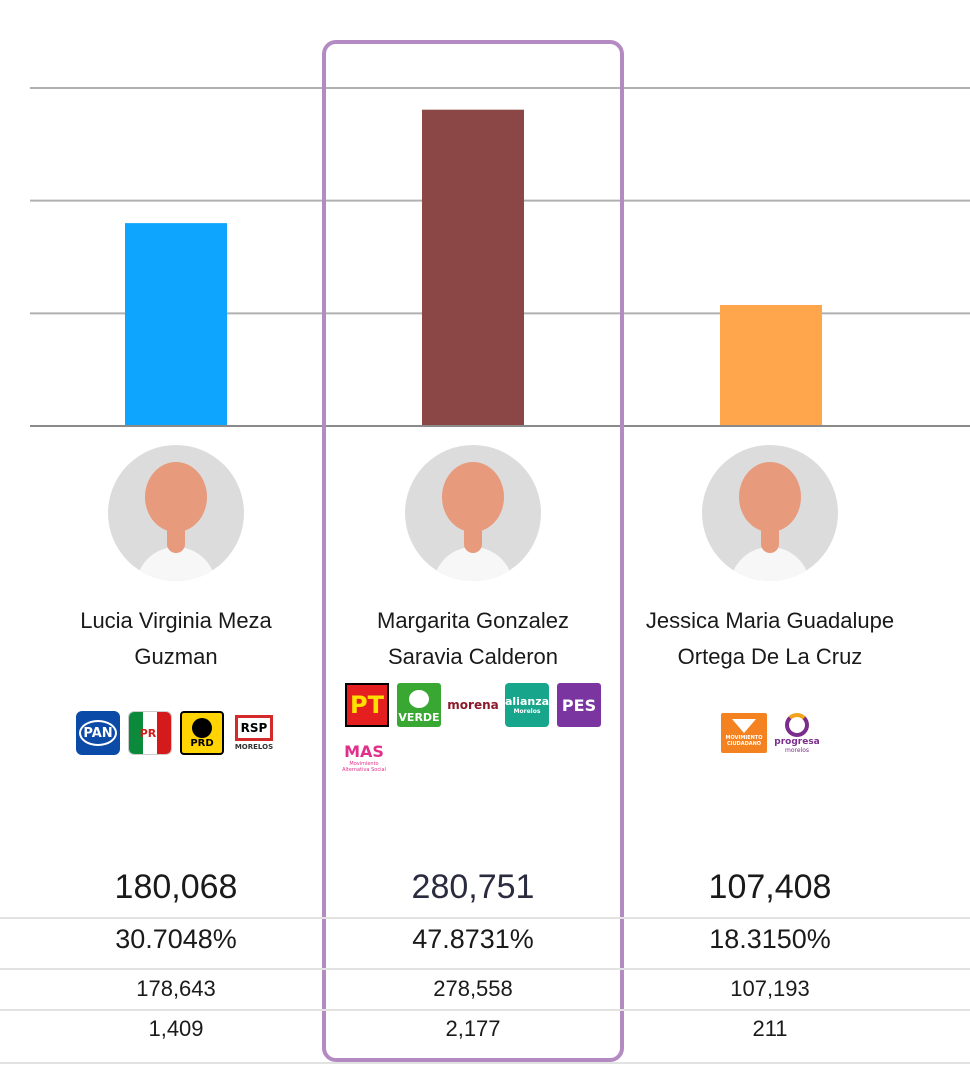 The width and height of the screenshot is (970, 1068). I want to click on pes-logo-icon: PES, so click(579, 705).